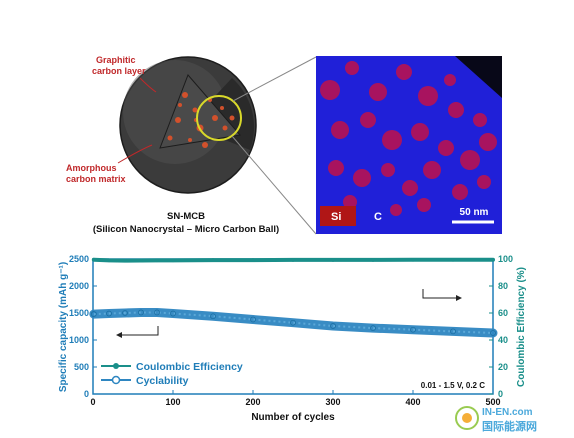  I want to click on watermark-text-bottom: 国际能源网, so click(509, 426).